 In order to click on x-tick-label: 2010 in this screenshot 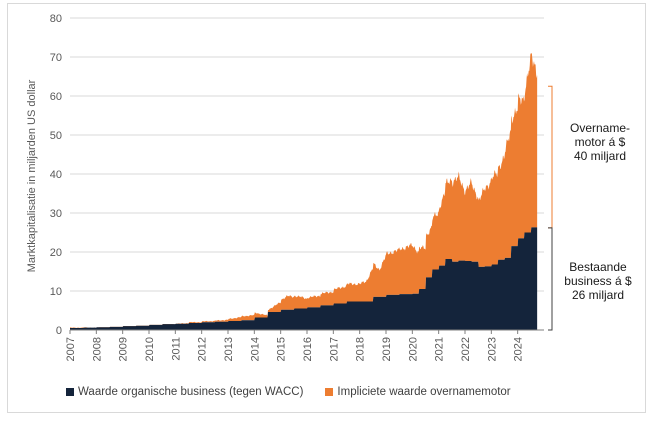, I will do `click(150, 349)`.